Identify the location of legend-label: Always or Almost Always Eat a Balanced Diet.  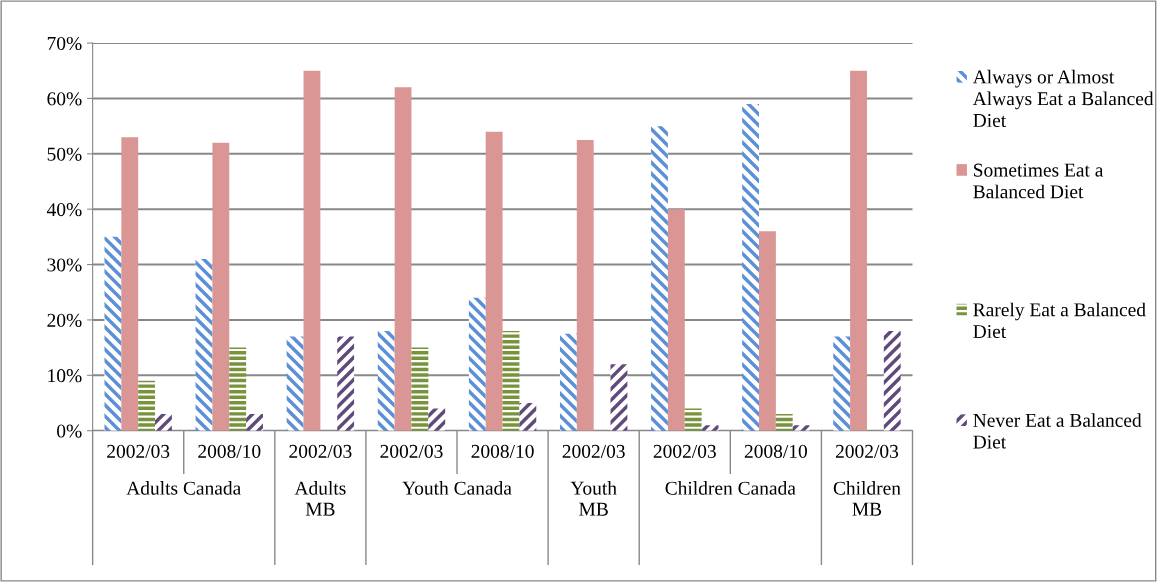
(1063, 98).